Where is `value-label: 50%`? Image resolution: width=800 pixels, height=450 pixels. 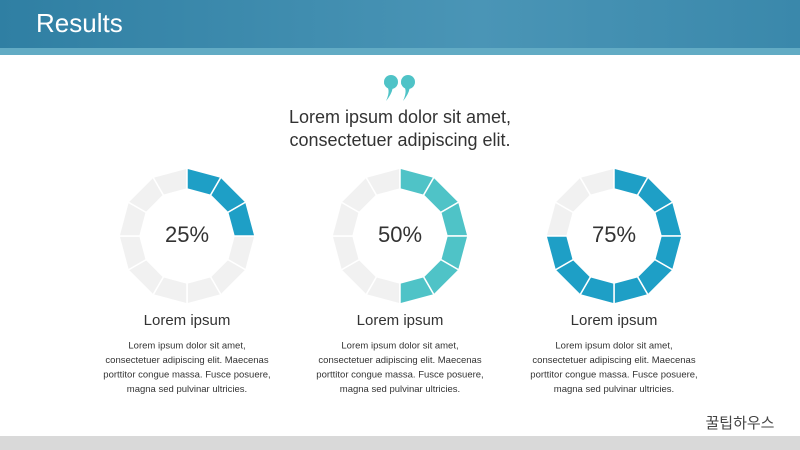
value-label: 50% is located at coordinates (400, 234).